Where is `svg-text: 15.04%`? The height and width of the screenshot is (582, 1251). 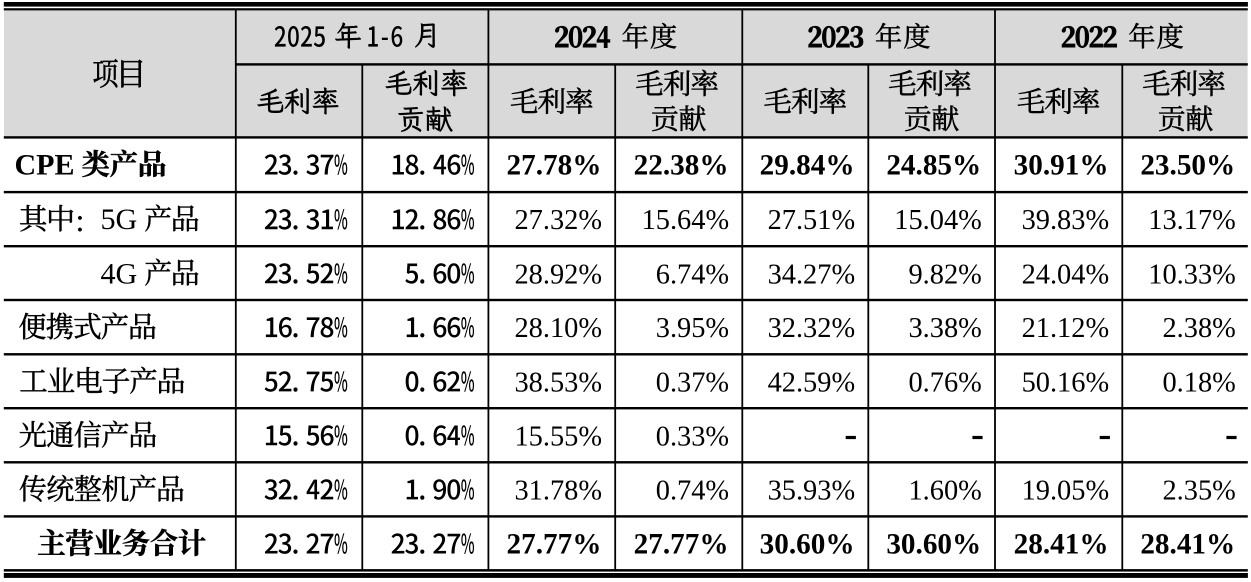
svg-text: 15.04% is located at coordinates (938, 220).